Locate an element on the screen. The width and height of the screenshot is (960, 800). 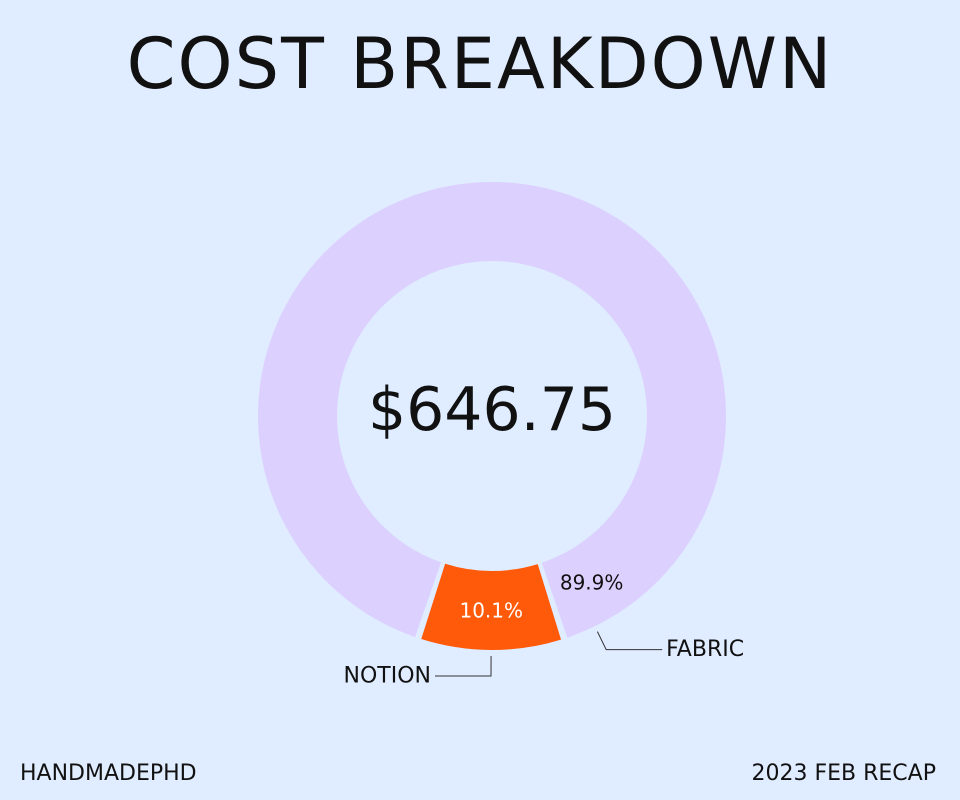
chart-title: COST BREAKDOWN is located at coordinates (480, 64).